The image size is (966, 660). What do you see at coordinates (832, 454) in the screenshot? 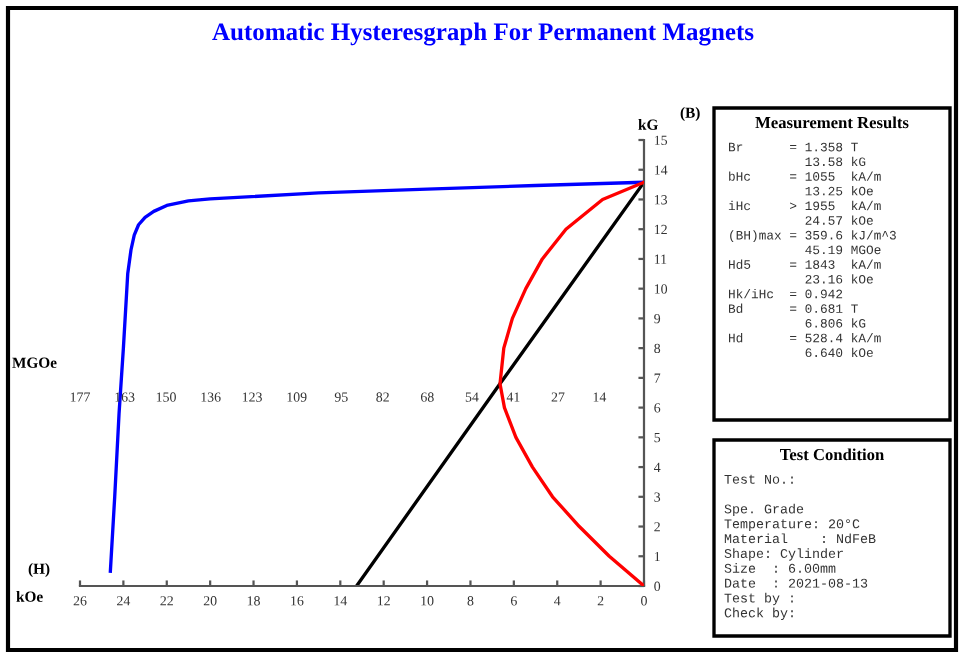
I see `text: Test Condition` at bounding box center [832, 454].